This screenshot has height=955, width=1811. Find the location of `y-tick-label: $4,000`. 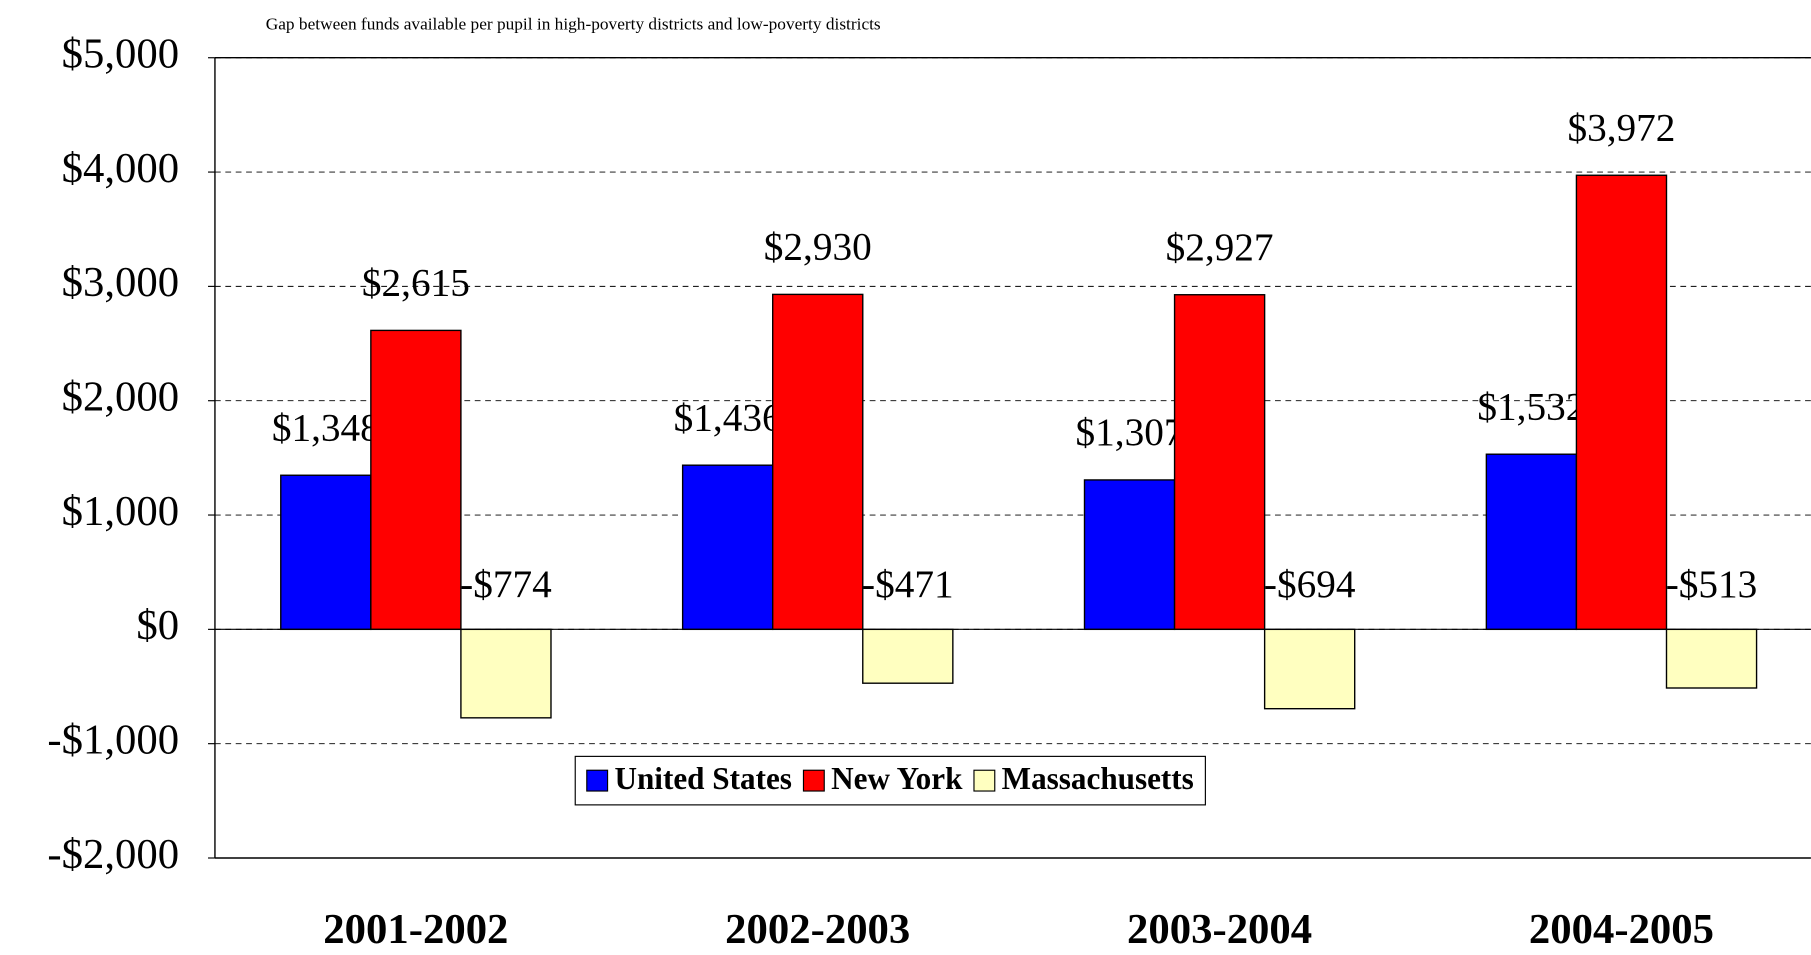

y-tick-label: $4,000 is located at coordinates (120, 168).